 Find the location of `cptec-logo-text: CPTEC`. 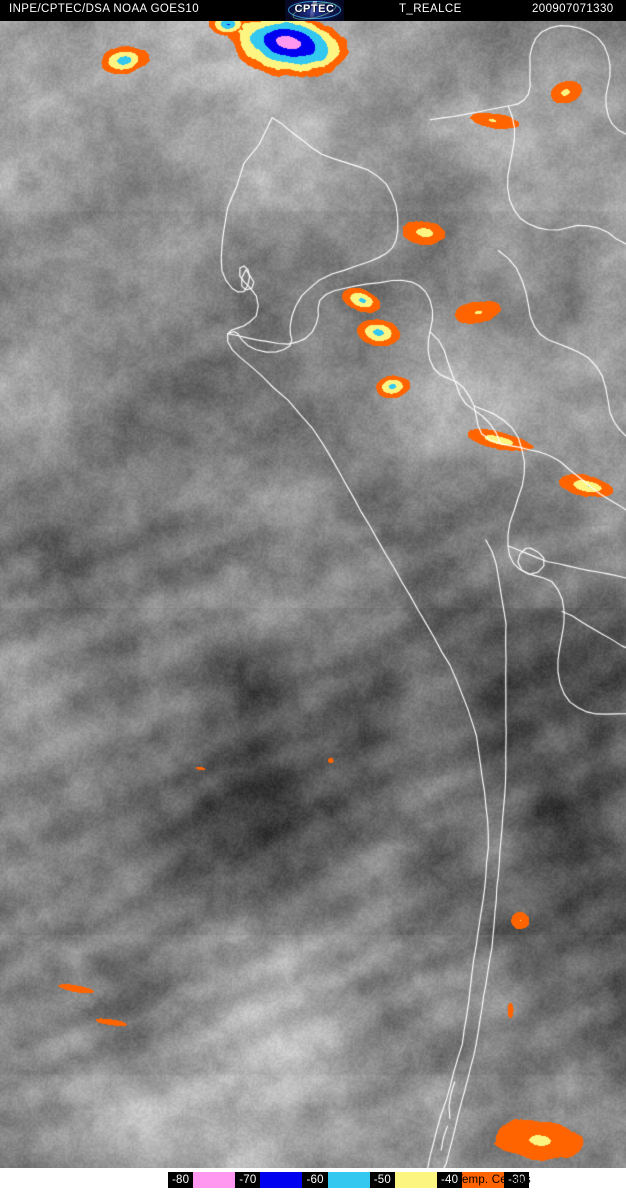

cptec-logo-text: CPTEC is located at coordinates (314, 9).